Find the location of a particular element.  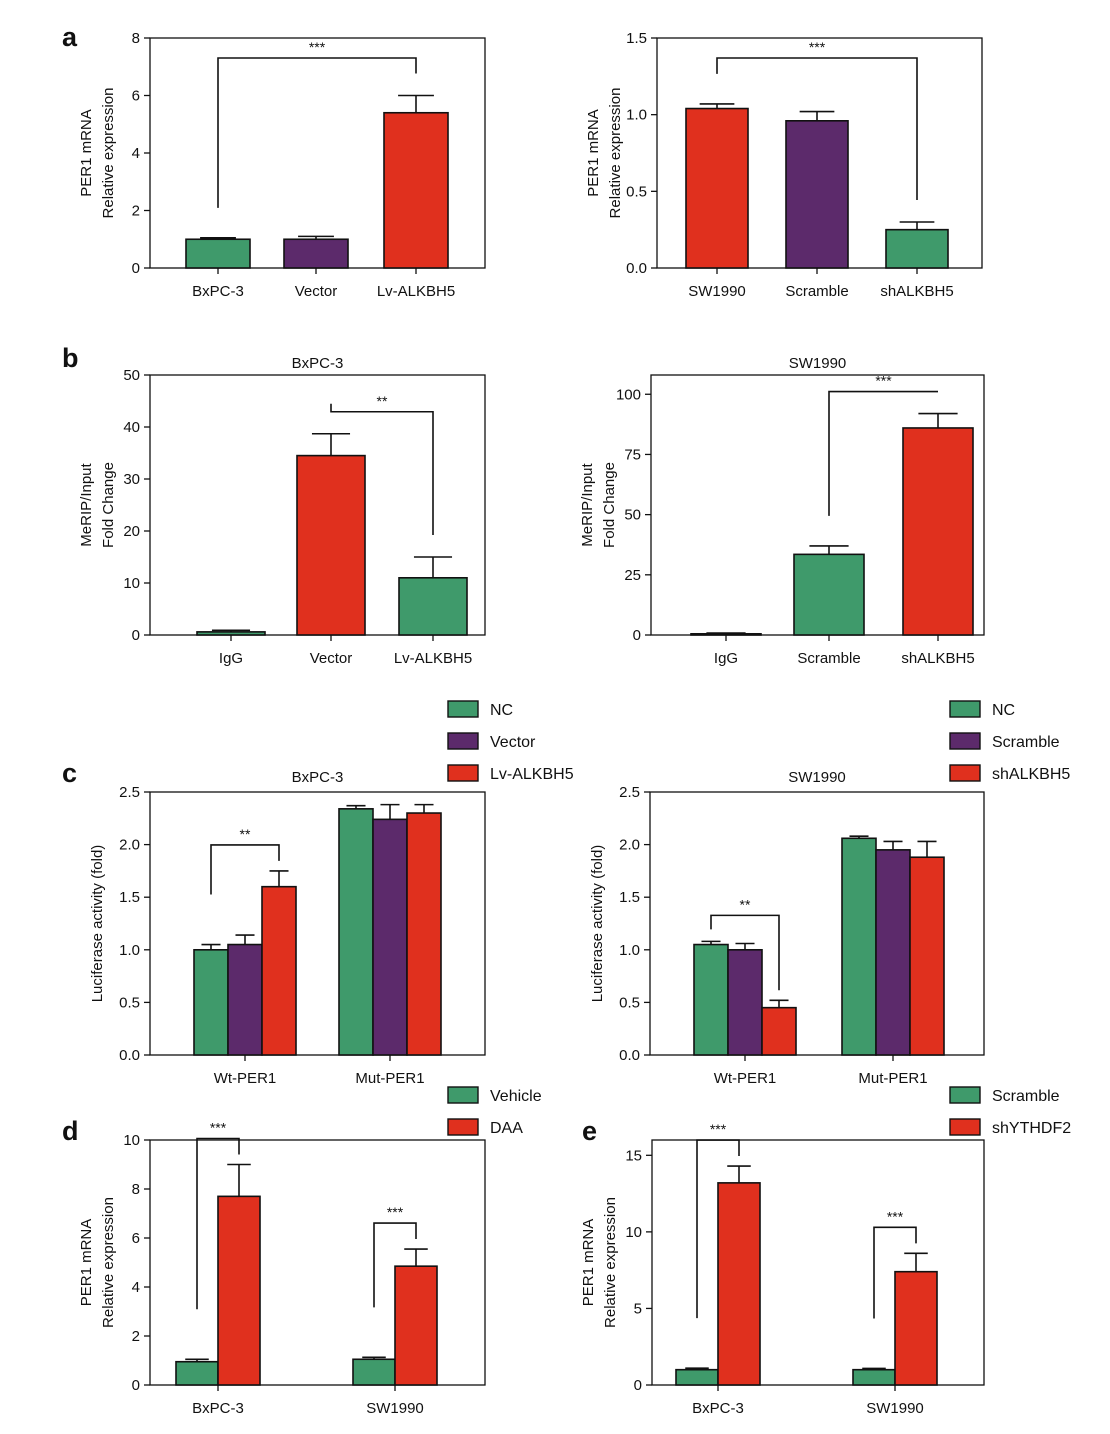

x-tick-label: Wt-PER1 is located at coordinates (745, 1078).